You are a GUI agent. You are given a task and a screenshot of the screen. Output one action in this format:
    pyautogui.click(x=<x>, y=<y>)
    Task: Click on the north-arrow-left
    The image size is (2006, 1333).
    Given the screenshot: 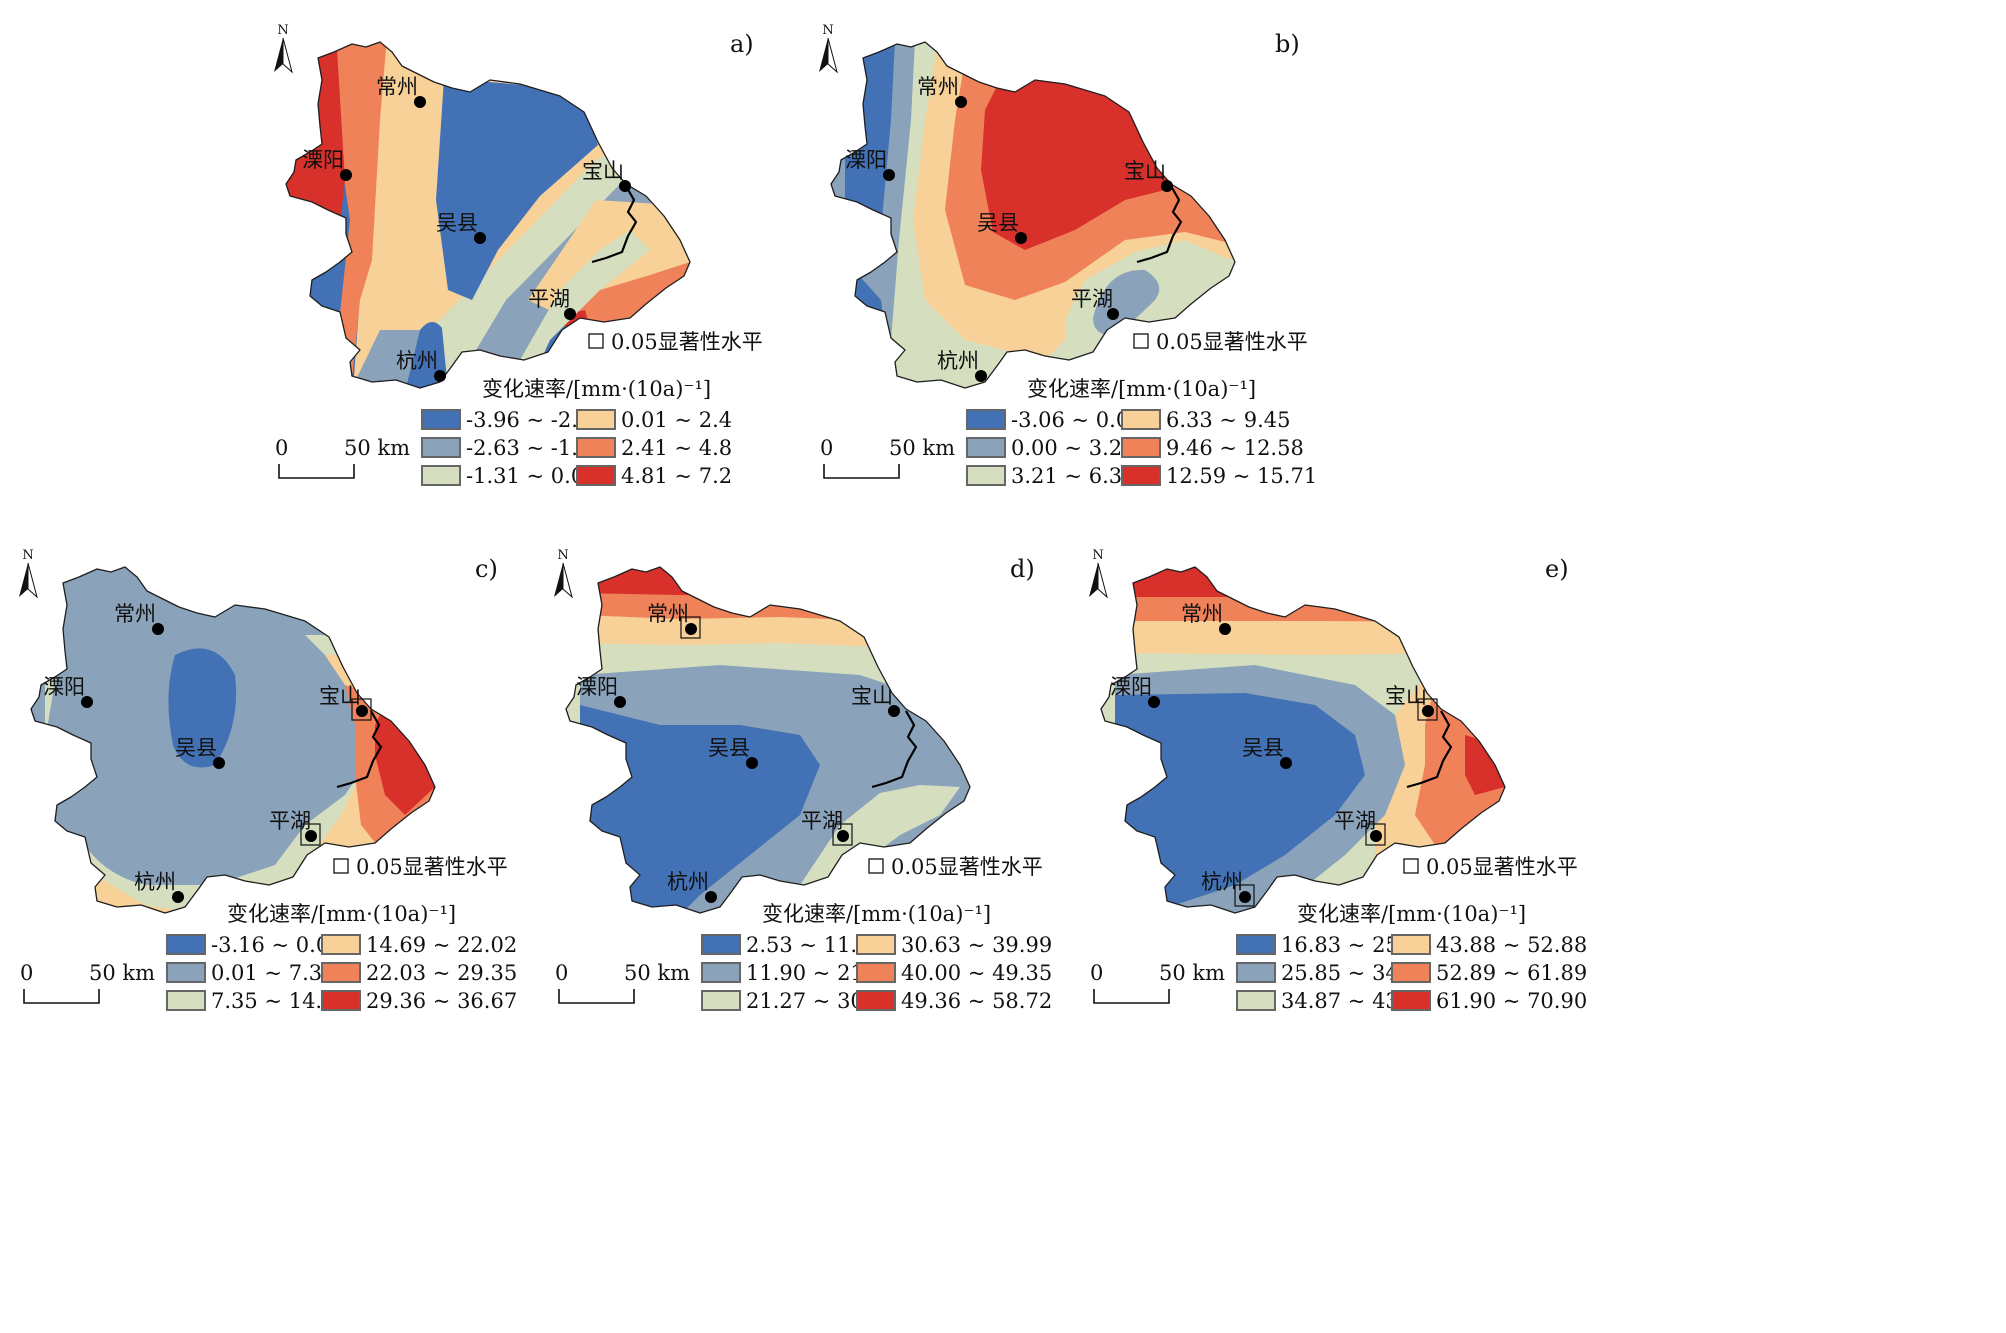 What is the action you would take?
    pyautogui.click(x=278, y=55)
    